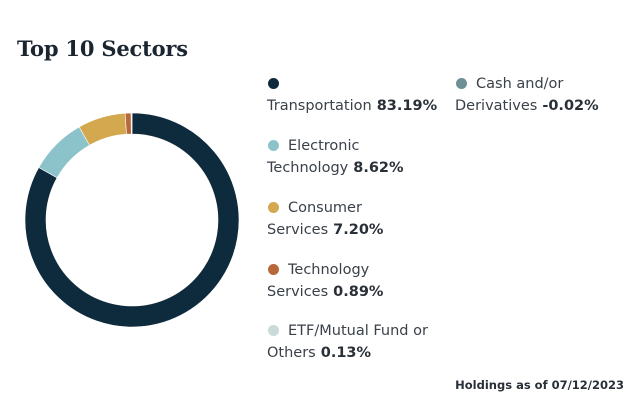  What do you see at coordinates (570, 106) in the screenshot?
I see `legend-value: -0.02%` at bounding box center [570, 106].